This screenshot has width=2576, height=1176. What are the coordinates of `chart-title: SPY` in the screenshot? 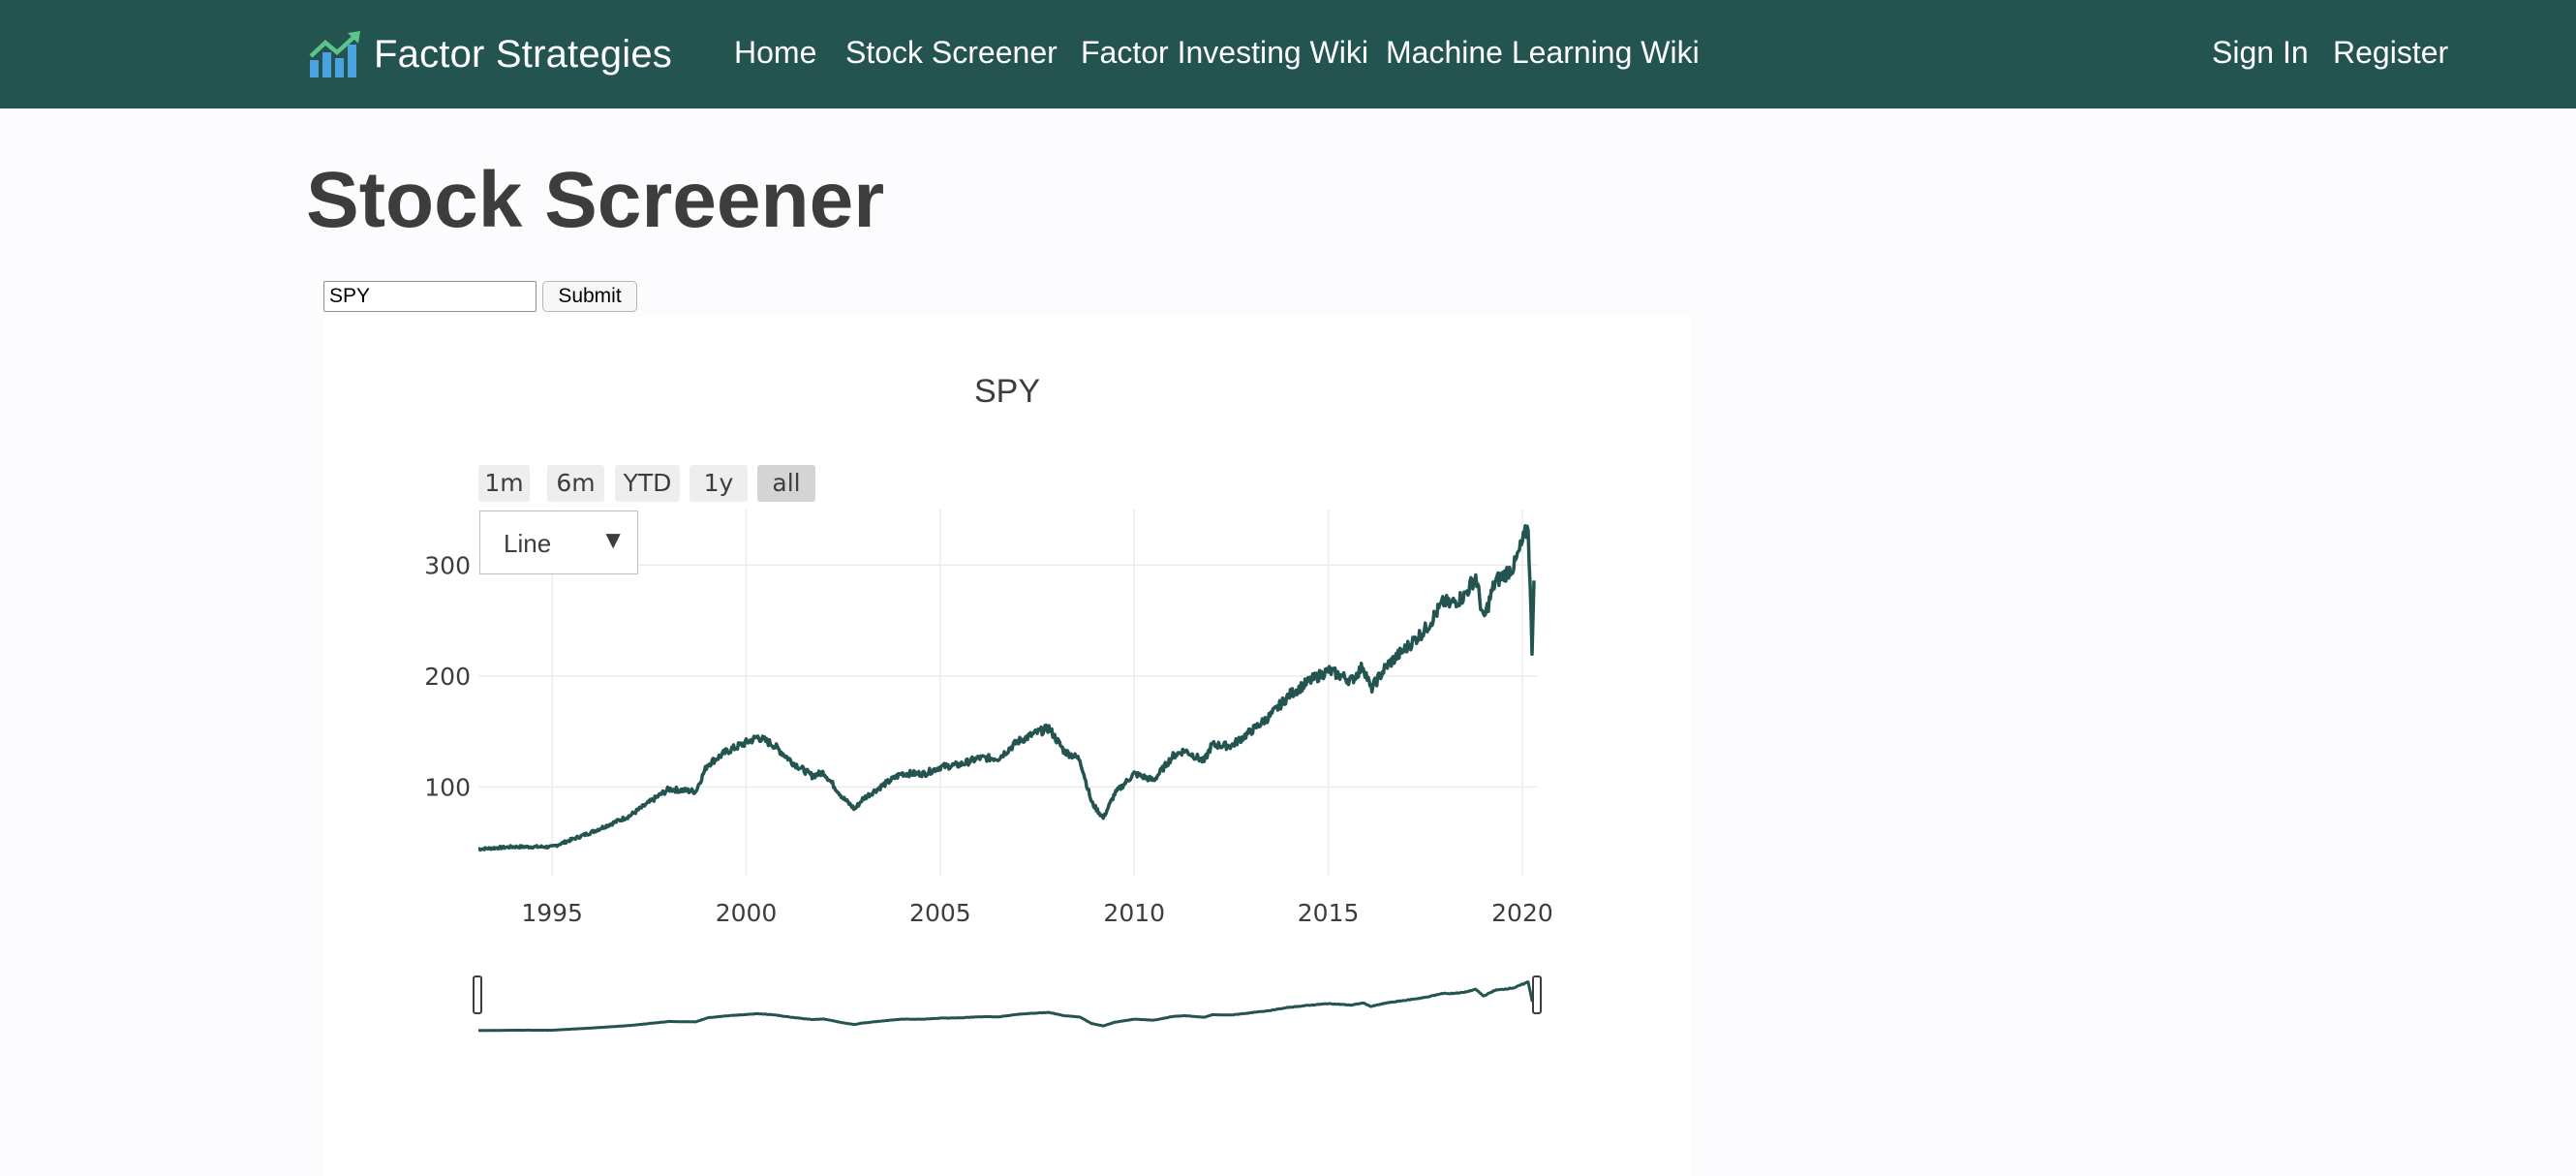 It's located at (1007, 391).